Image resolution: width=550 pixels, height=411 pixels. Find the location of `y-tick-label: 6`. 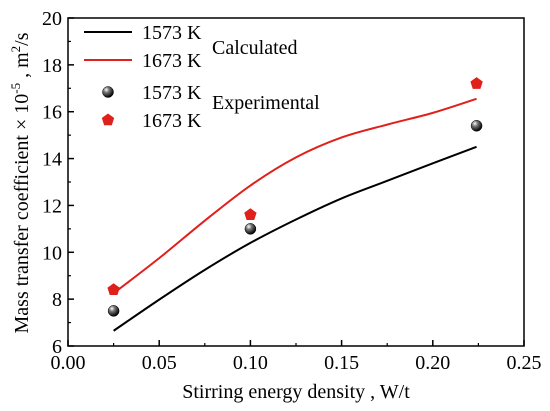

y-tick-label: 6 is located at coordinates (57, 347).